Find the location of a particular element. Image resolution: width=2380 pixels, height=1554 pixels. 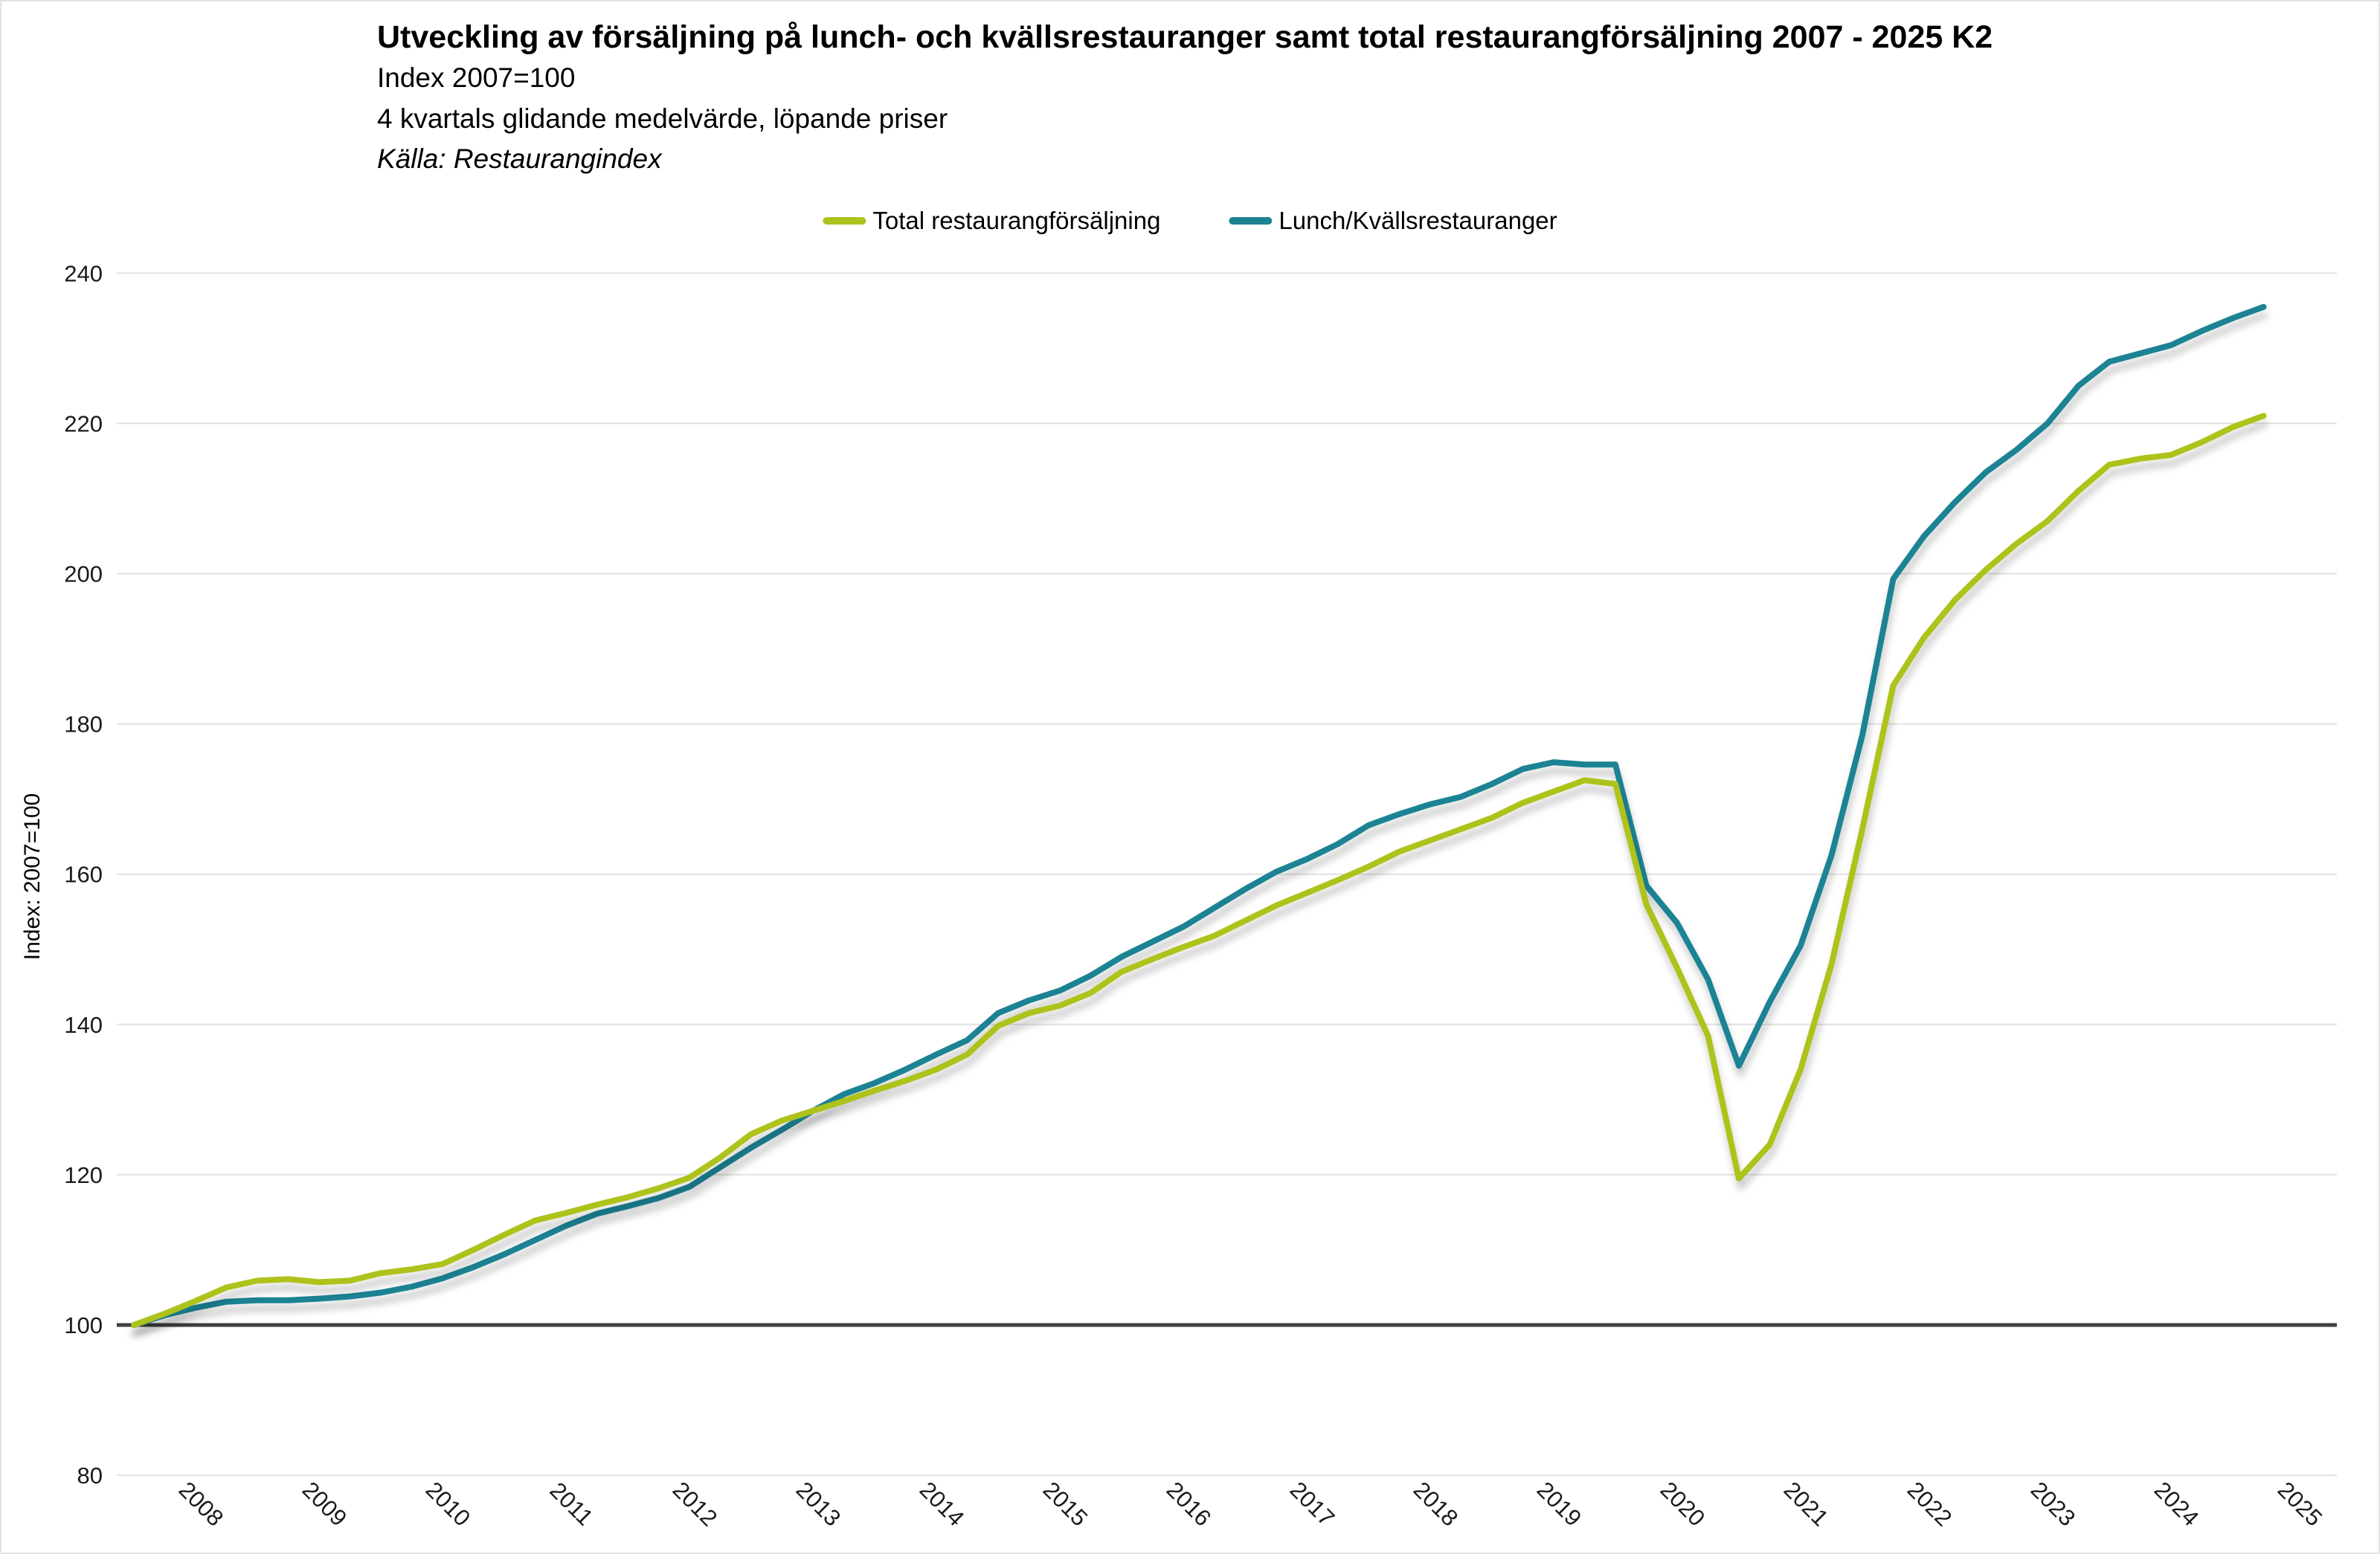

x-tick-2016: 2016 is located at coordinates (1189, 1504).